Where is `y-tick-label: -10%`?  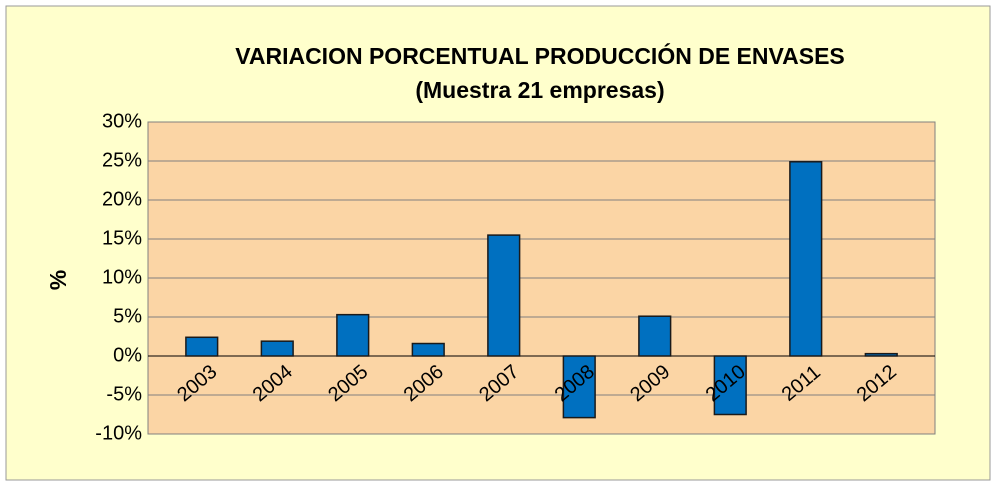 y-tick-label: -10% is located at coordinates (118, 433).